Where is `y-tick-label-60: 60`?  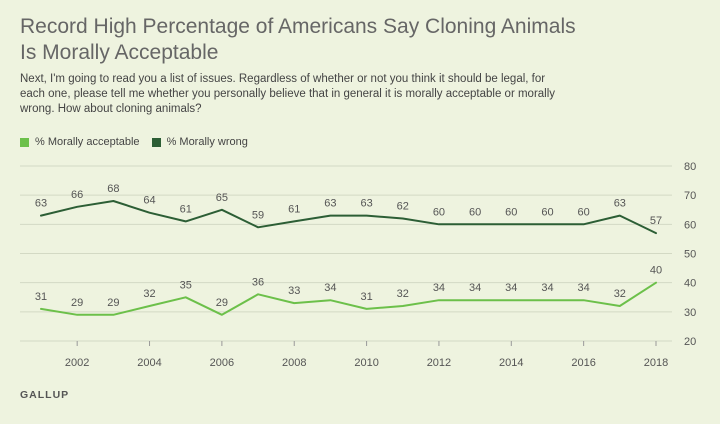
y-tick-label-60: 60 is located at coordinates (690, 225).